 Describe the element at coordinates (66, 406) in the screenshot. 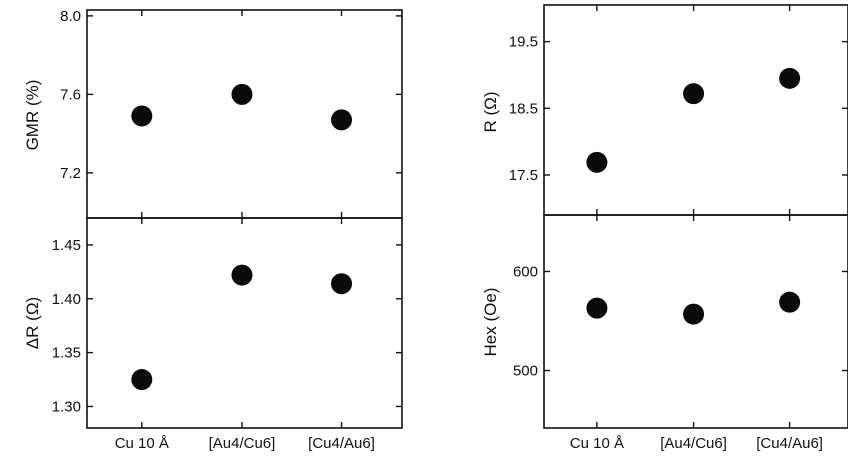

I see `y-tick-label: 1.30` at that location.